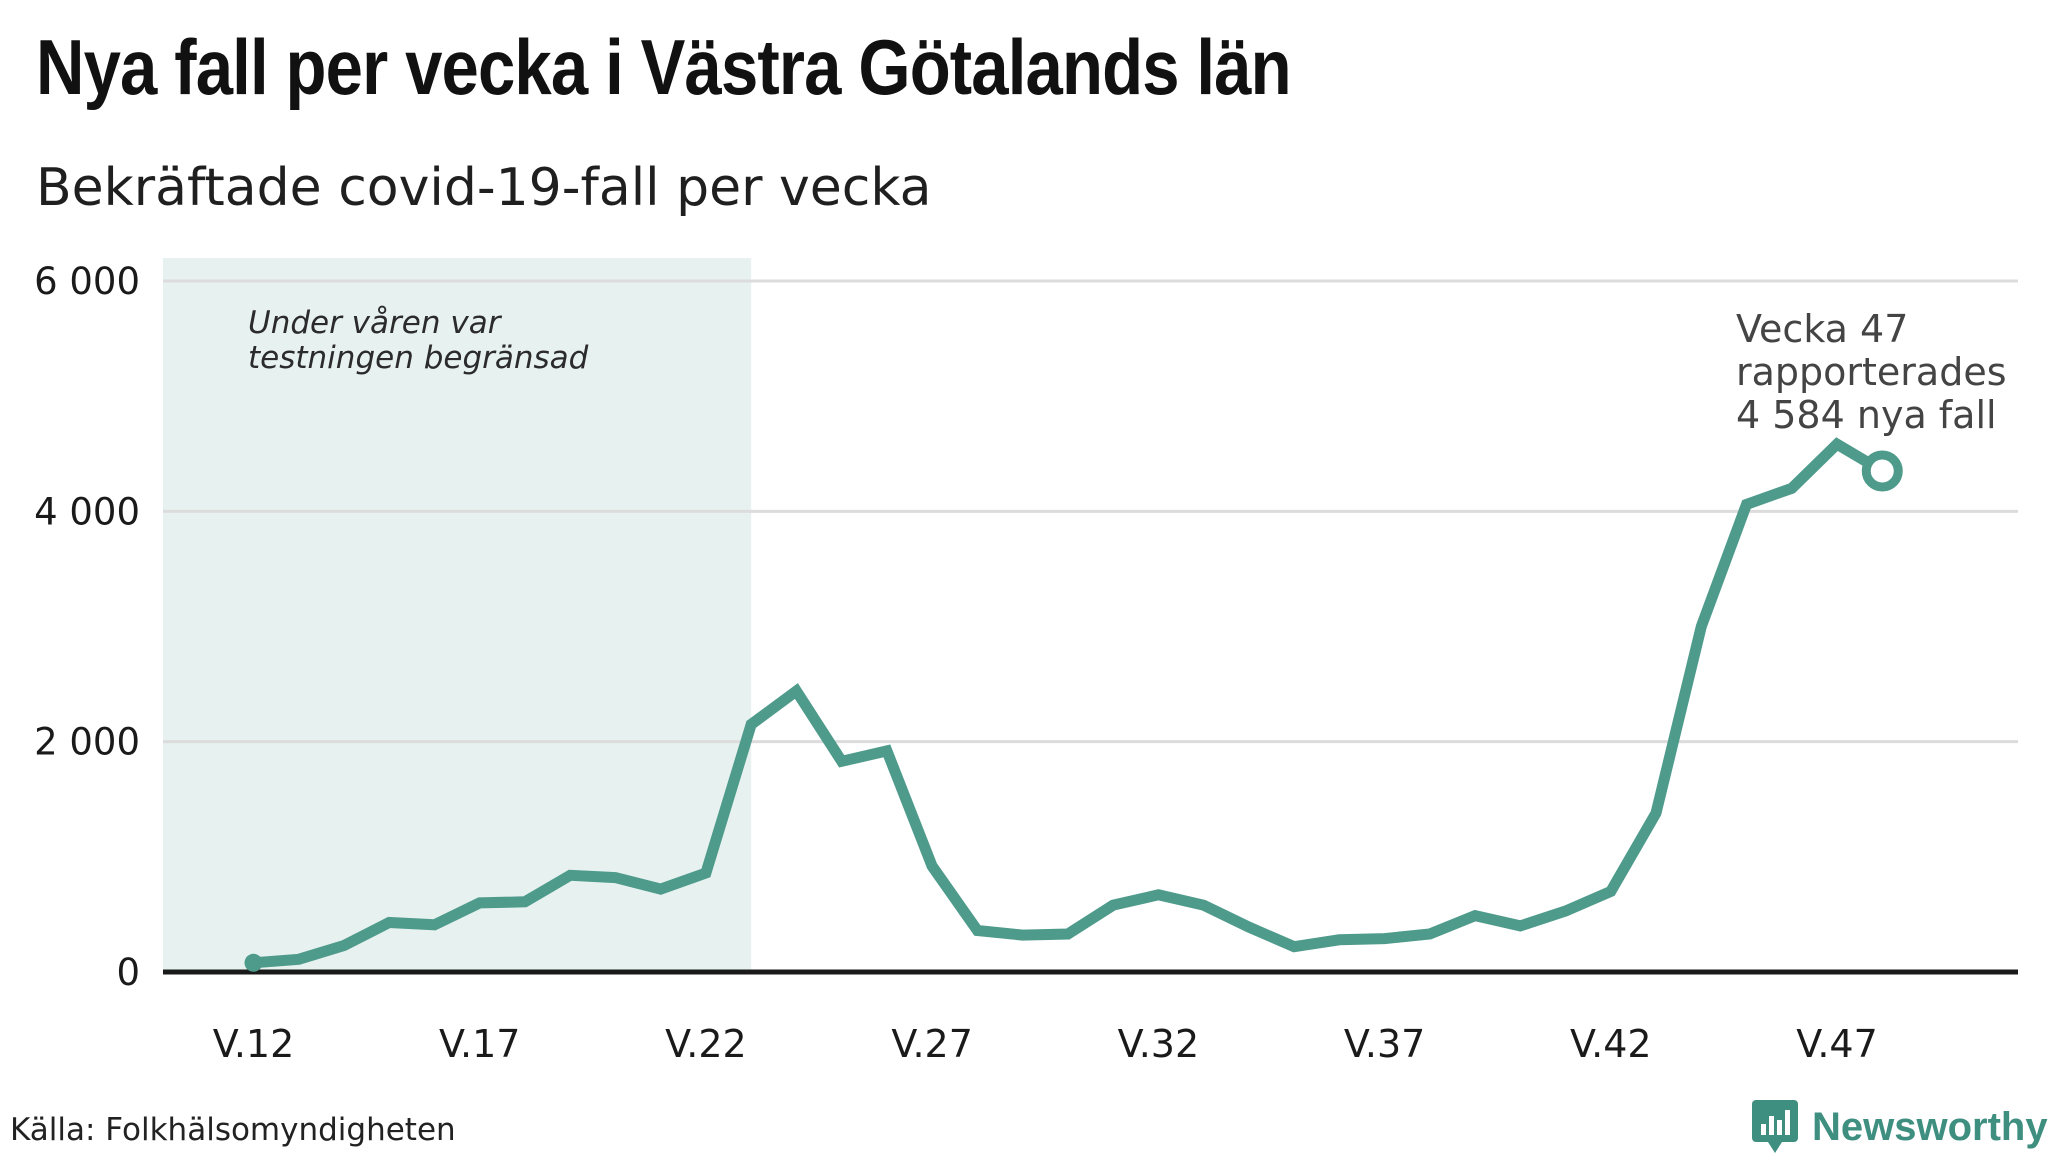 This screenshot has width=2048, height=1154. Describe the element at coordinates (87, 511) in the screenshot. I see `y-tick-label: 4 000` at that location.